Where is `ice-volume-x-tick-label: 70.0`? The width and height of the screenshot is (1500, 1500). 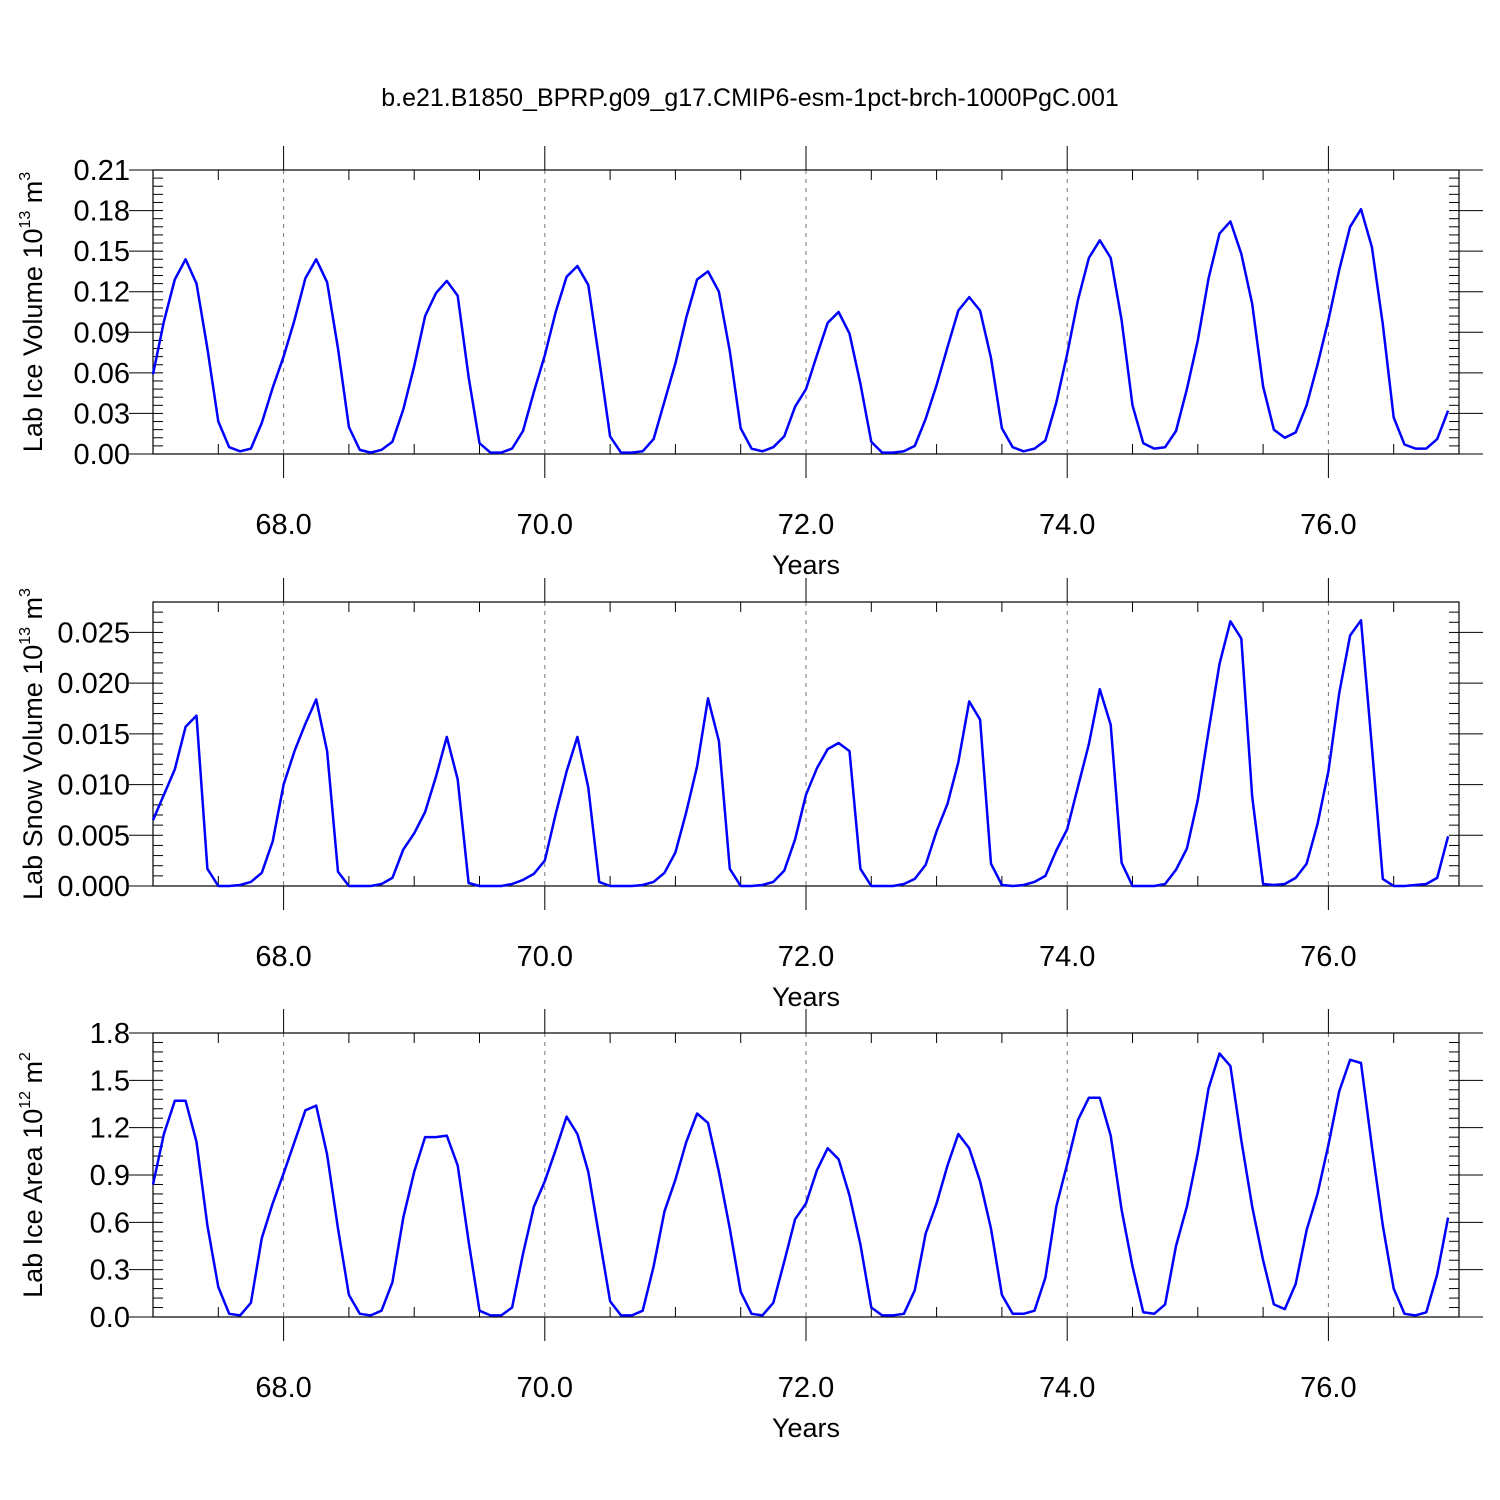 ice-volume-x-tick-label: 70.0 is located at coordinates (545, 525).